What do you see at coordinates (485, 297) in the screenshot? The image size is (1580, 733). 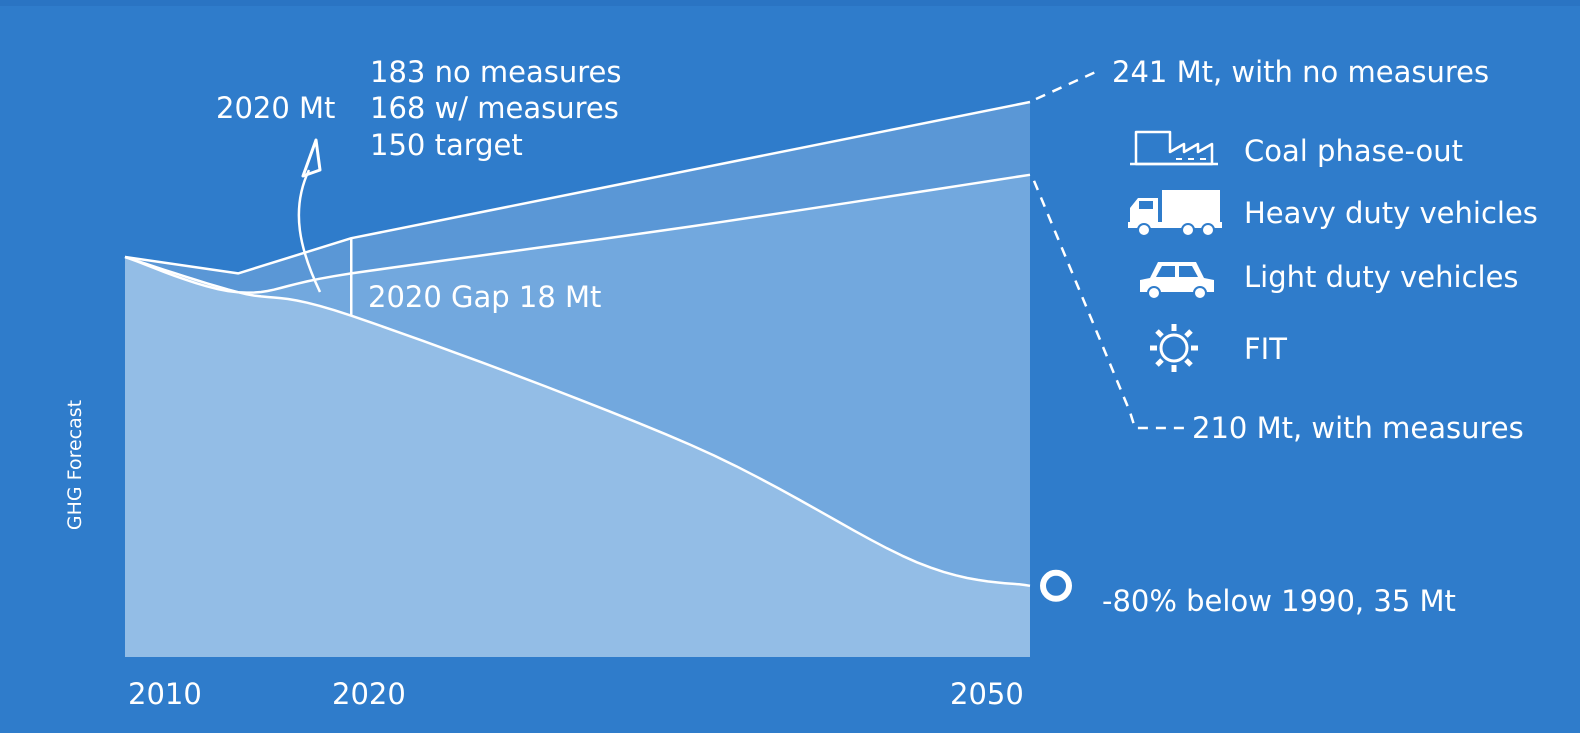 I see `gap-label: 2020 Gap 18 Mt` at bounding box center [485, 297].